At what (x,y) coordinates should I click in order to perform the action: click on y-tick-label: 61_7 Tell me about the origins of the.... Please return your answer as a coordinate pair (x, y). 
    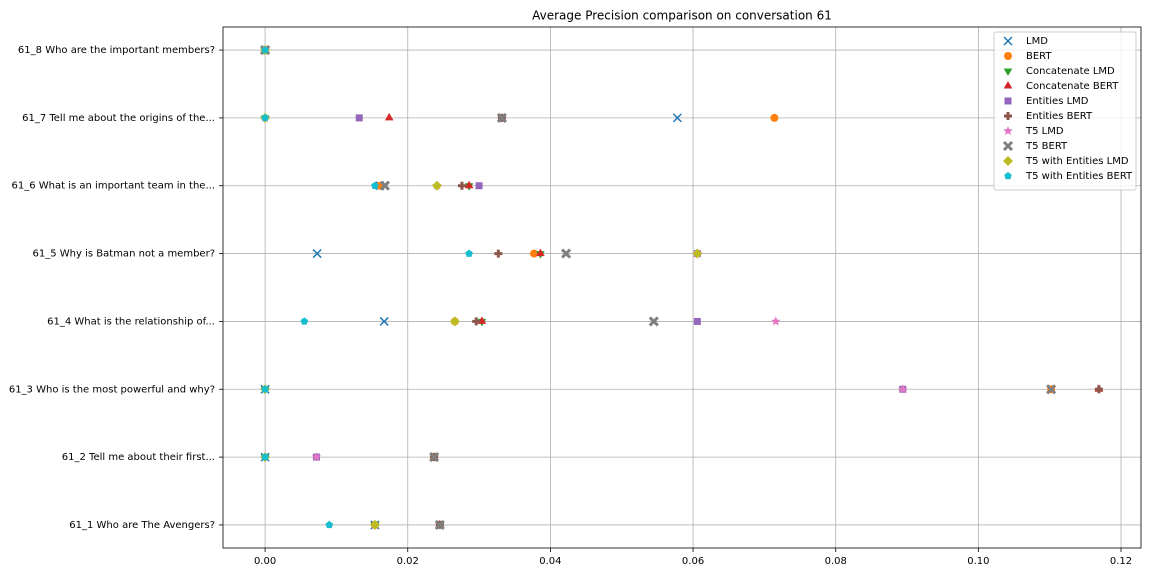
    Looking at the image, I should click on (118, 118).